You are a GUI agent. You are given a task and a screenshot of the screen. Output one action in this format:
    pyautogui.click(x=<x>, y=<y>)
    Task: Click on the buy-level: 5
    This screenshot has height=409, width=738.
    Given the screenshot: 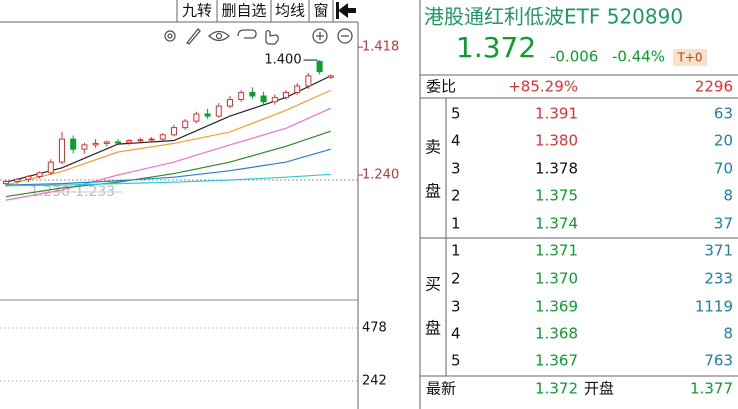 What is the action you would take?
    pyautogui.click(x=456, y=361)
    